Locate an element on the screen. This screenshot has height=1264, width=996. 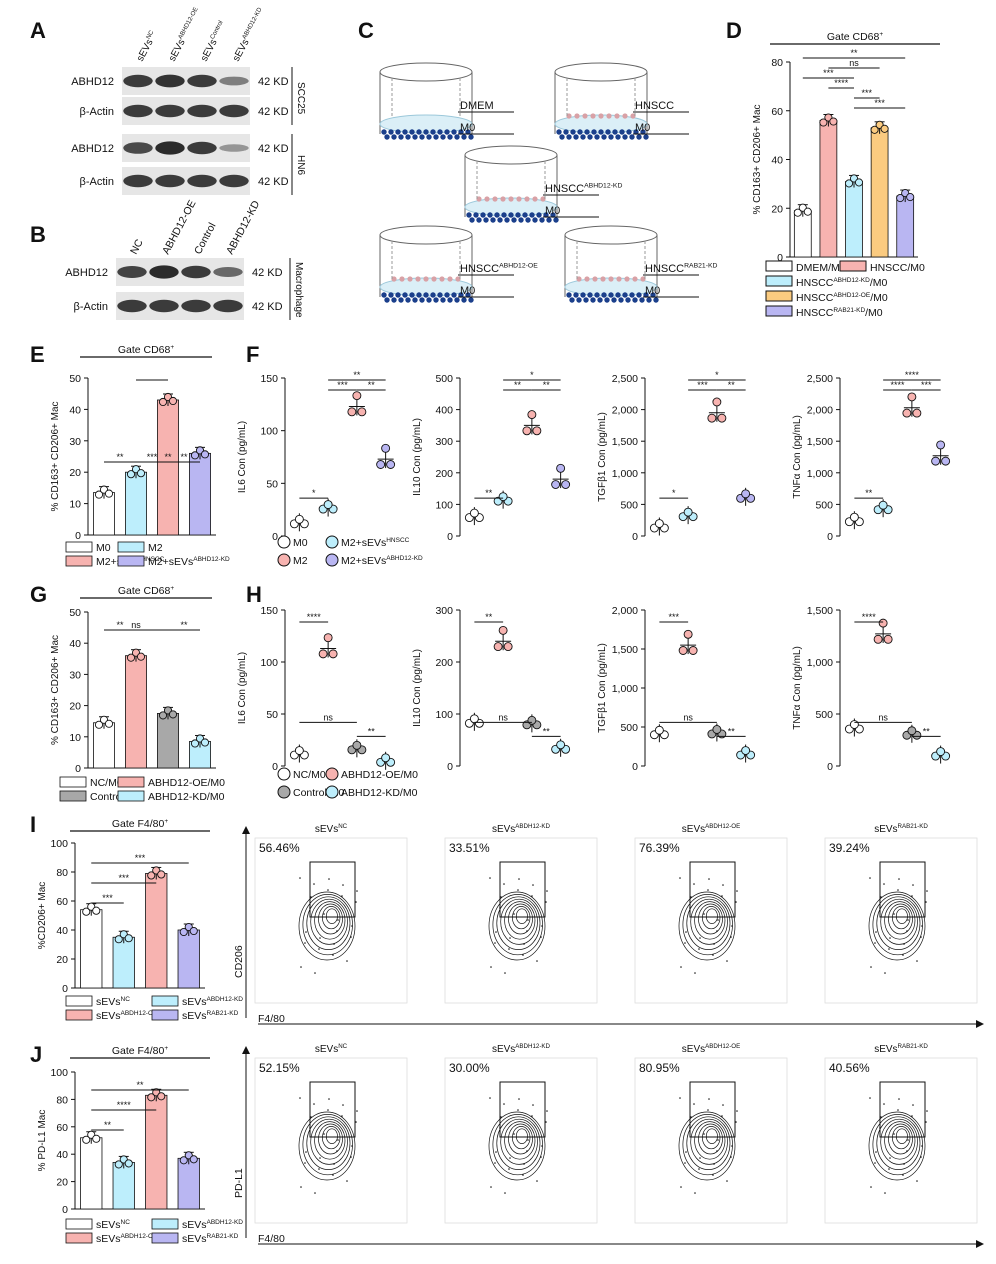
d-gate: Gate CD68+ is located at coordinates (855, 37).